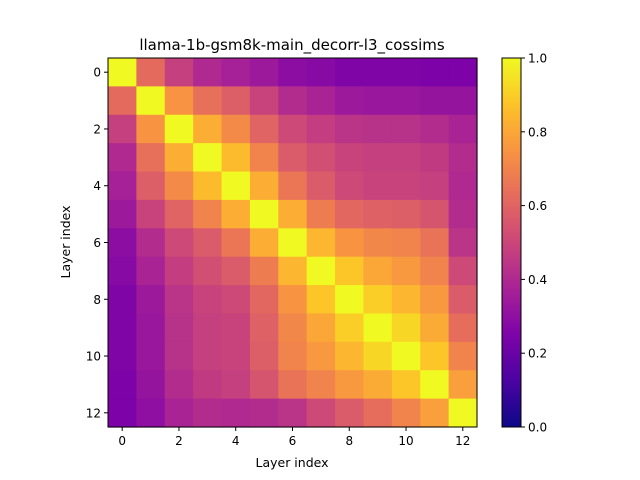  Describe the element at coordinates (93, 413) in the screenshot. I see `y-tick-label: 12` at that location.